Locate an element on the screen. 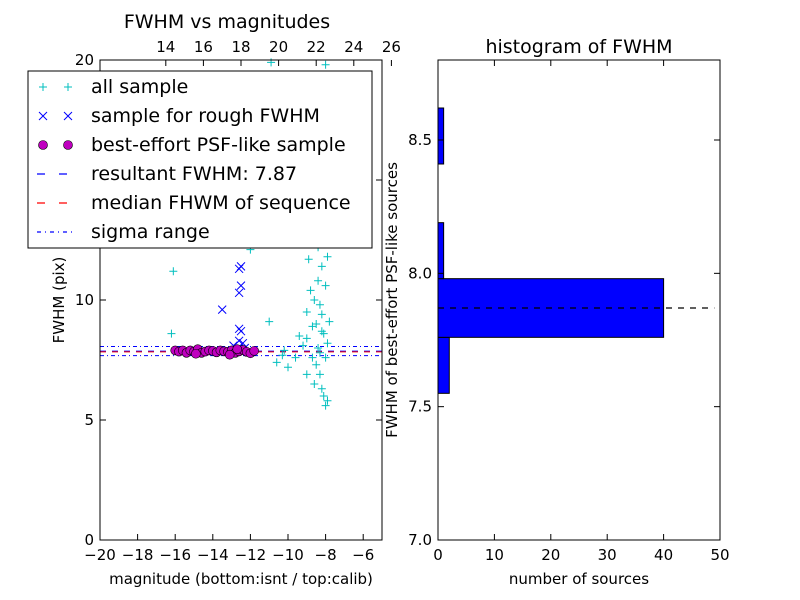 This screenshot has height=600, width=800. x-tick-label: −14 is located at coordinates (213, 555).